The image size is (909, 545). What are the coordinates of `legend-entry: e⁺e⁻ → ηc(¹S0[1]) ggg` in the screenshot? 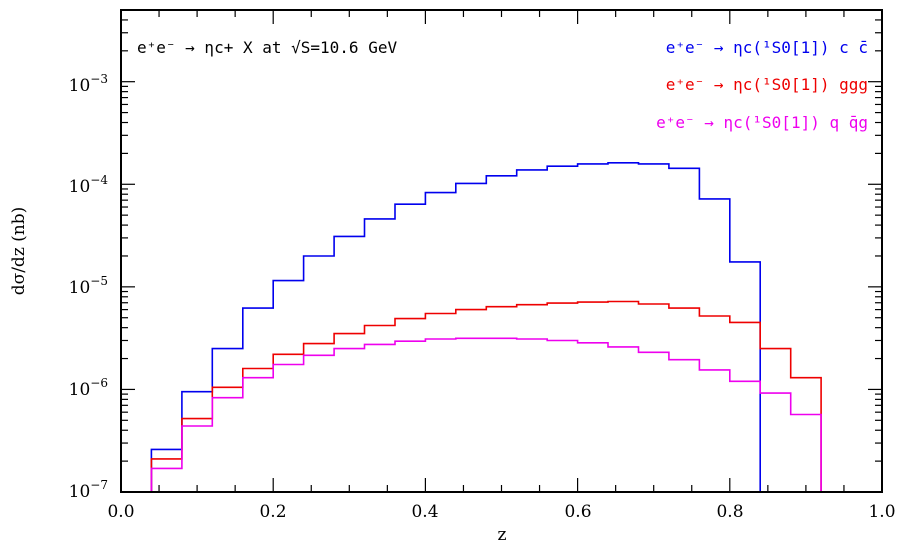 It's located at (767, 84).